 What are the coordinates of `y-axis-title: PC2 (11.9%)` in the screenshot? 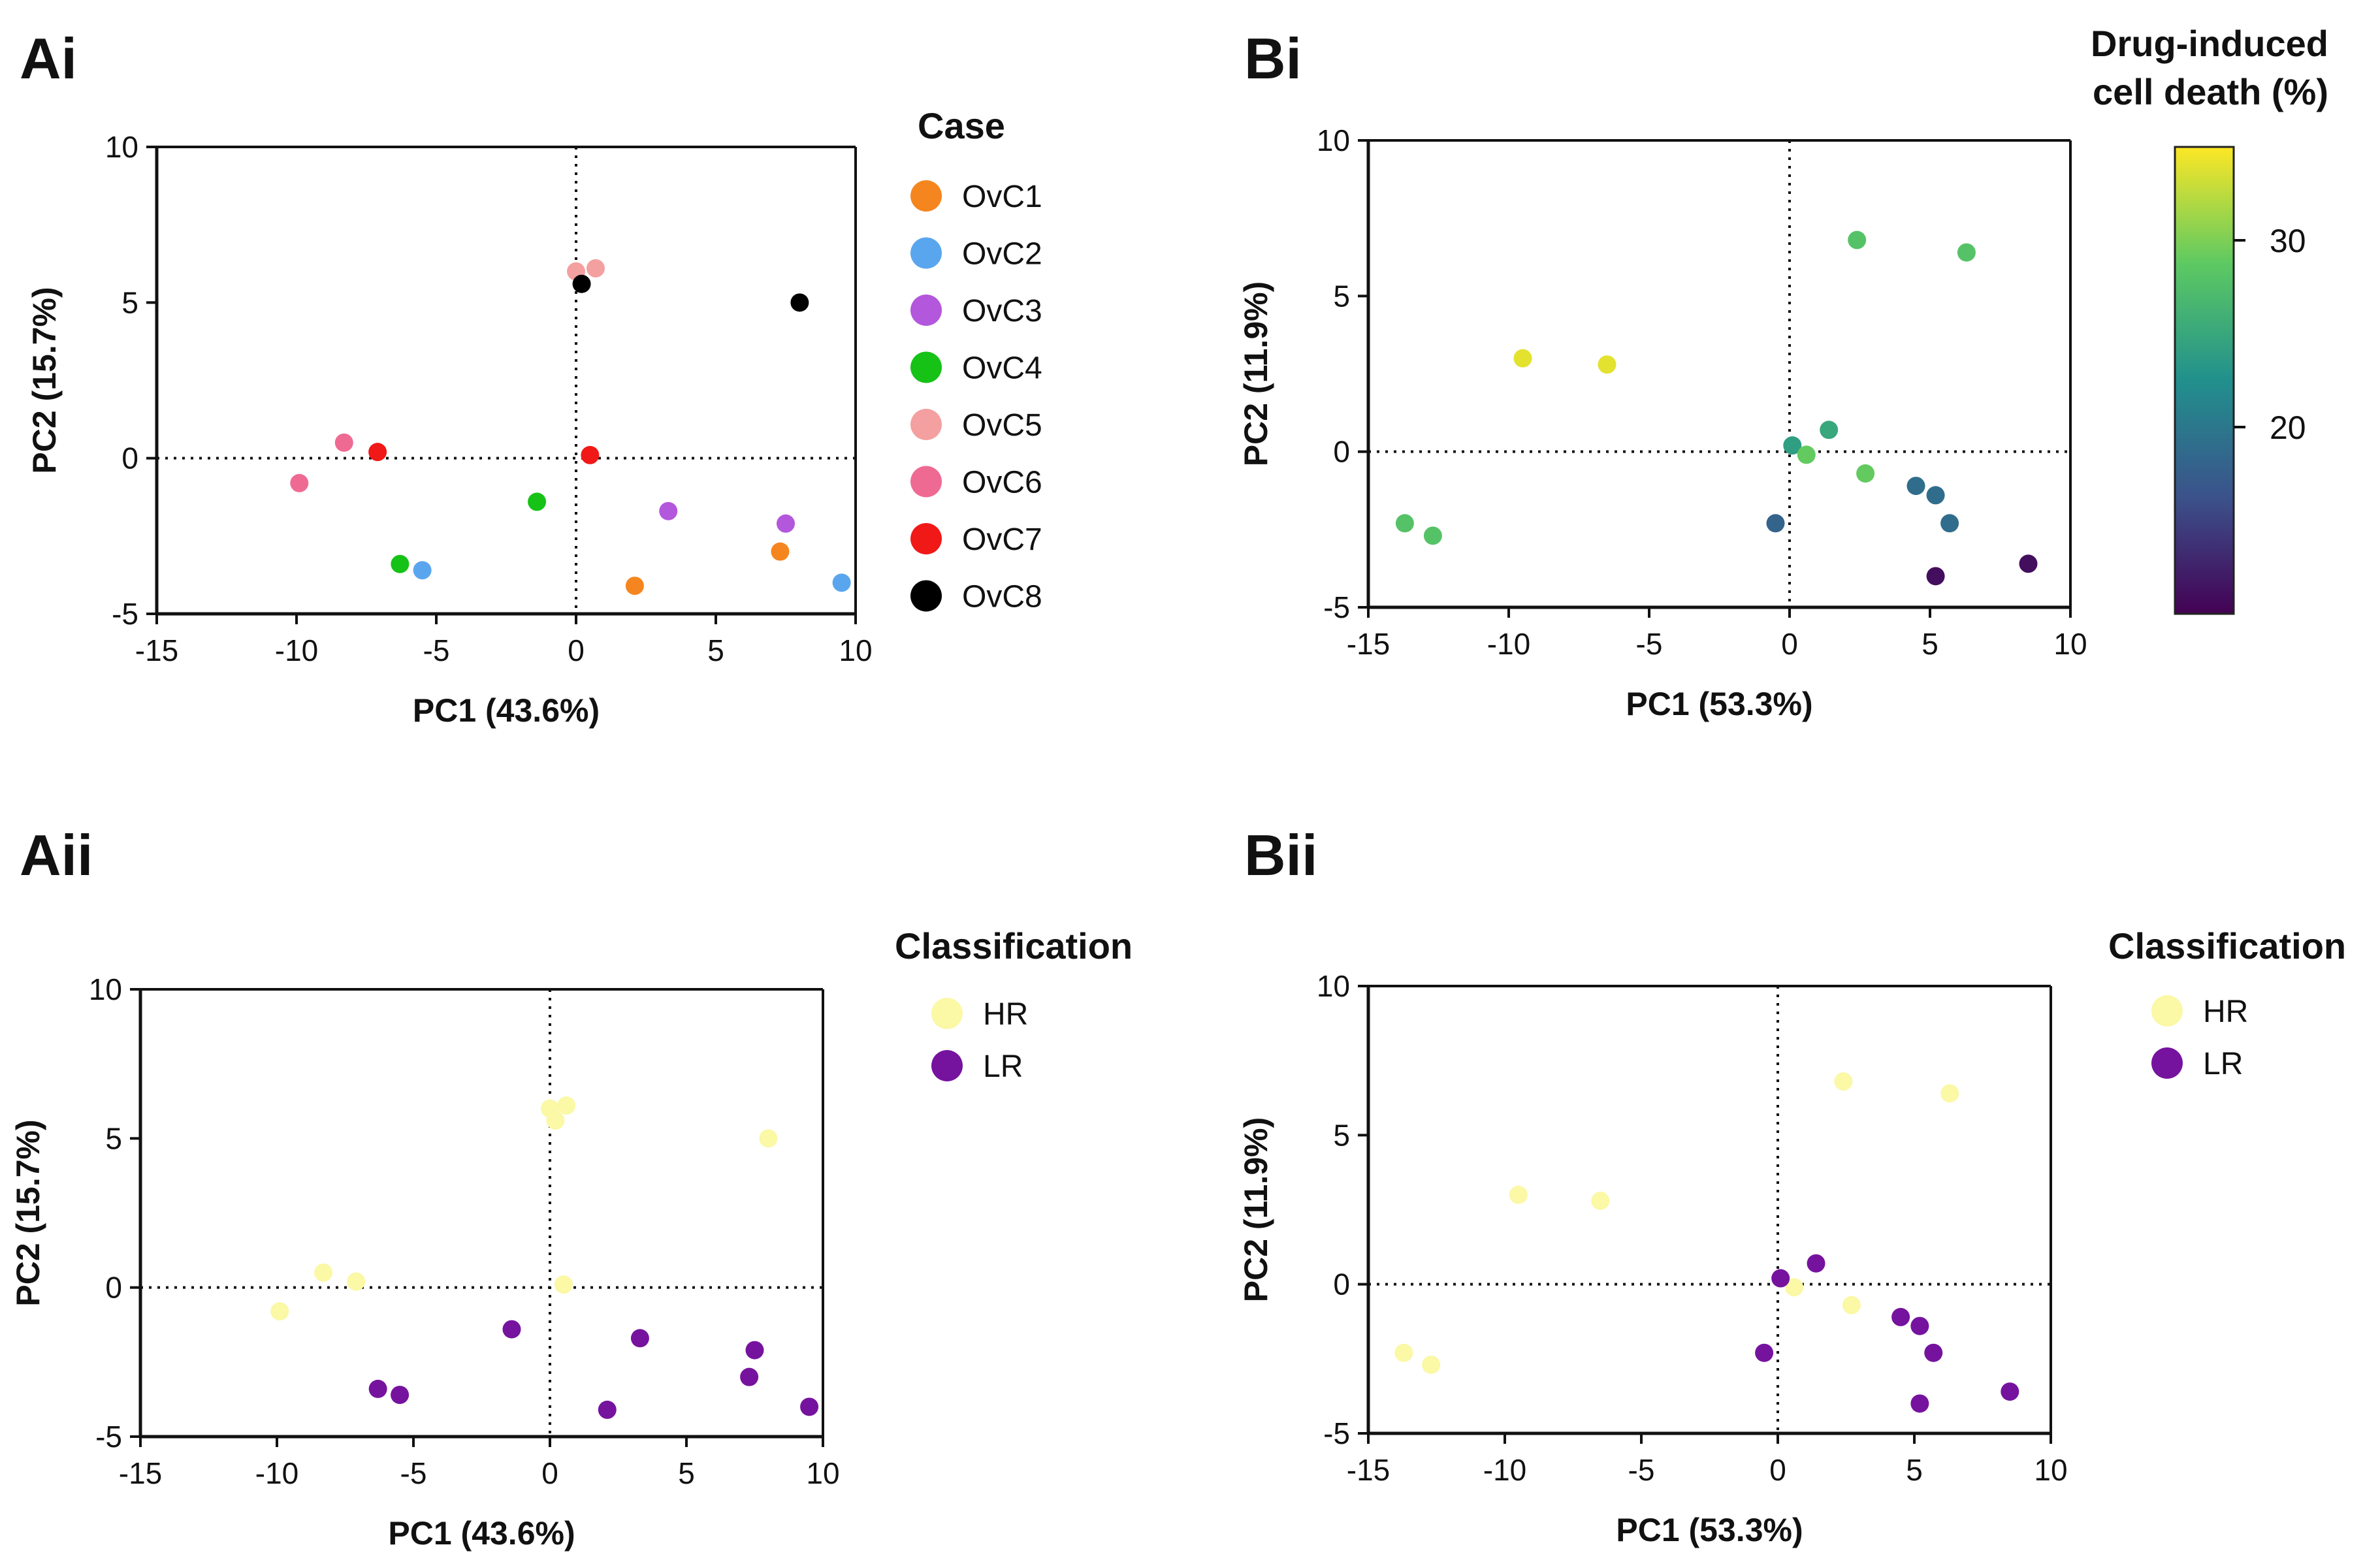 It's located at (1256, 373).